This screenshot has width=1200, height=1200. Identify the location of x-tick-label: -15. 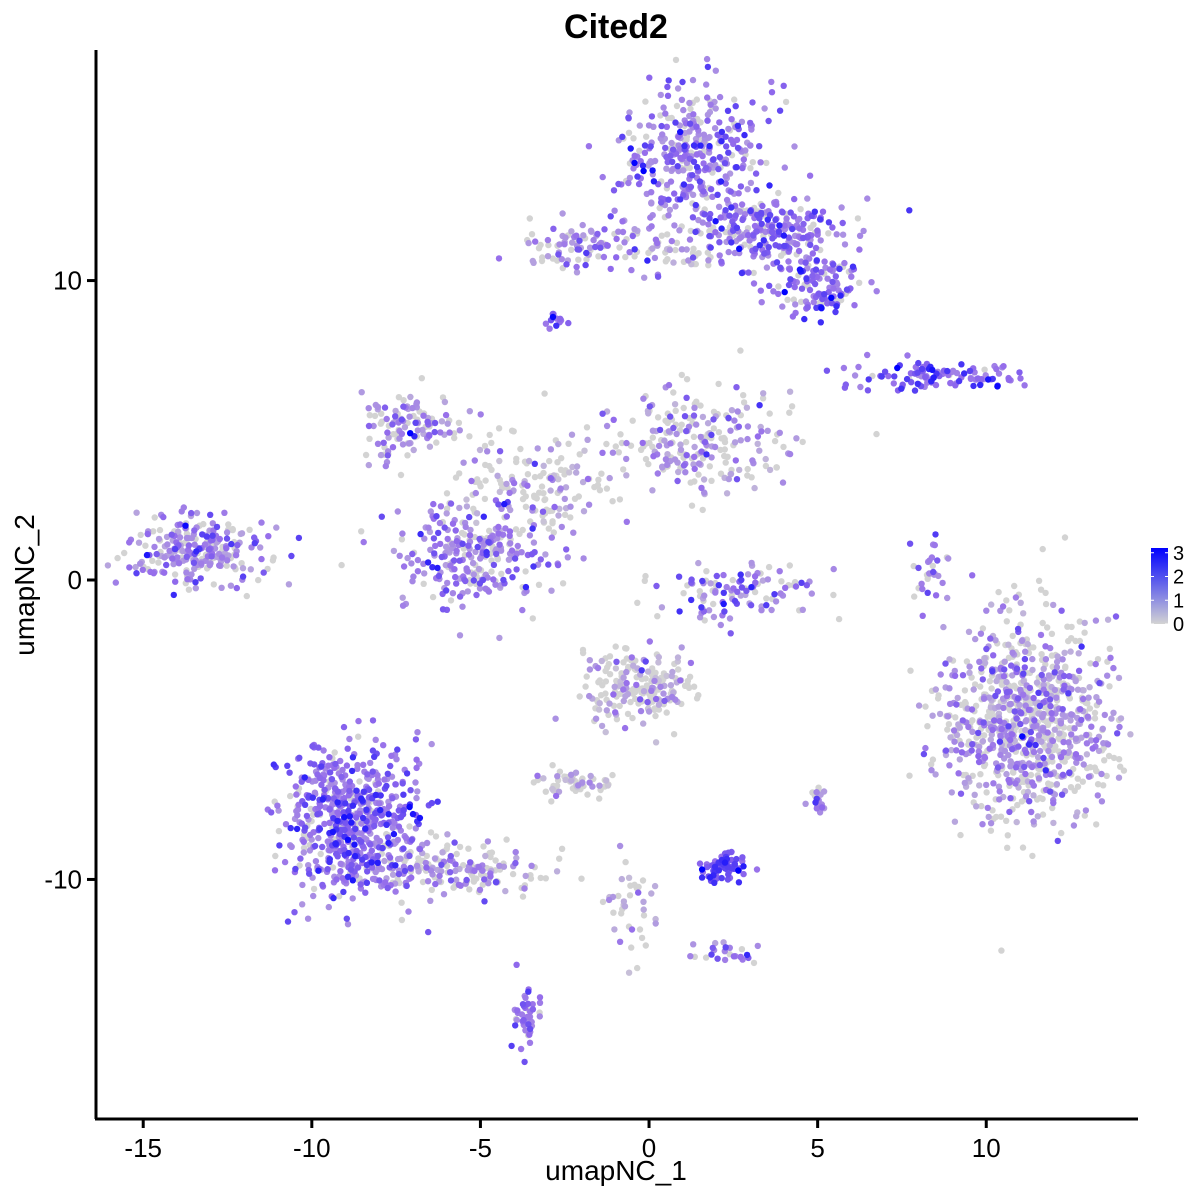
(143, 1148).